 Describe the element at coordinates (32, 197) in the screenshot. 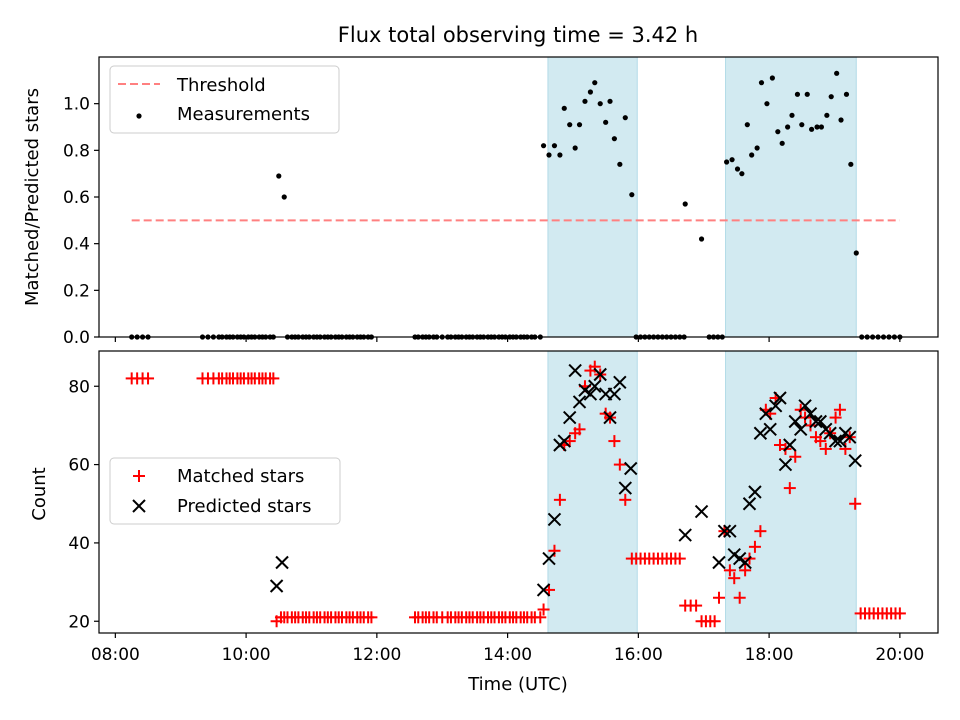

I see `top-y-axis-label: Matched/Predicted stars` at that location.